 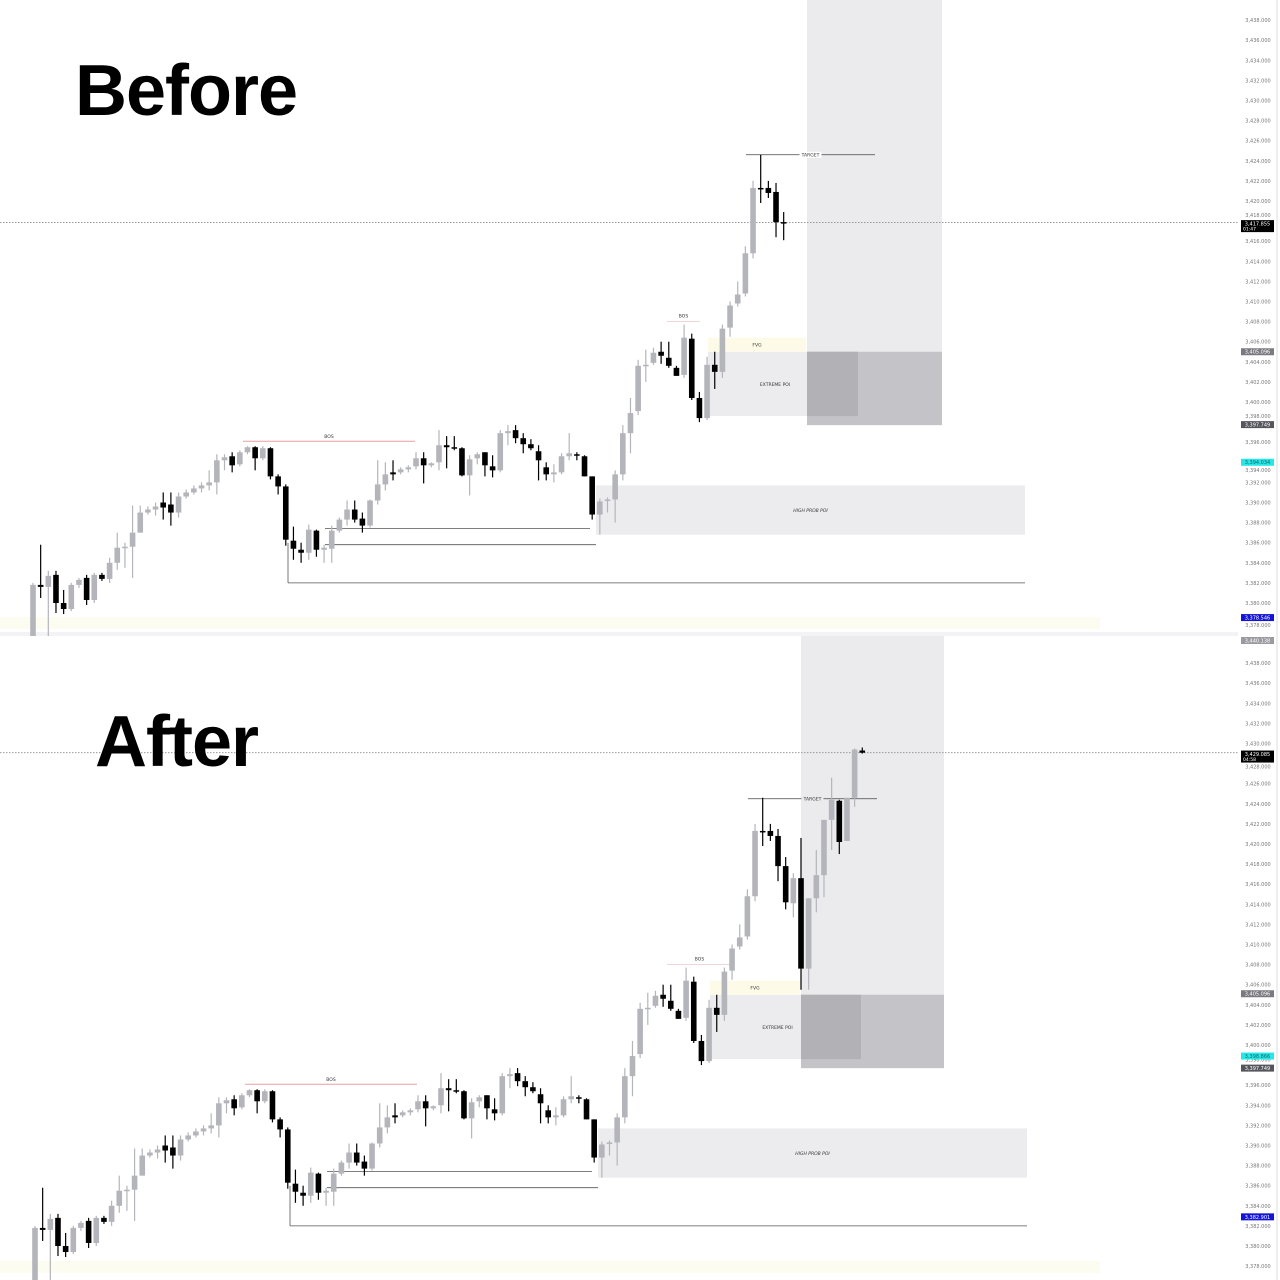 I want to click on price-tick-label: 3,384.000, so click(x=1257, y=564).